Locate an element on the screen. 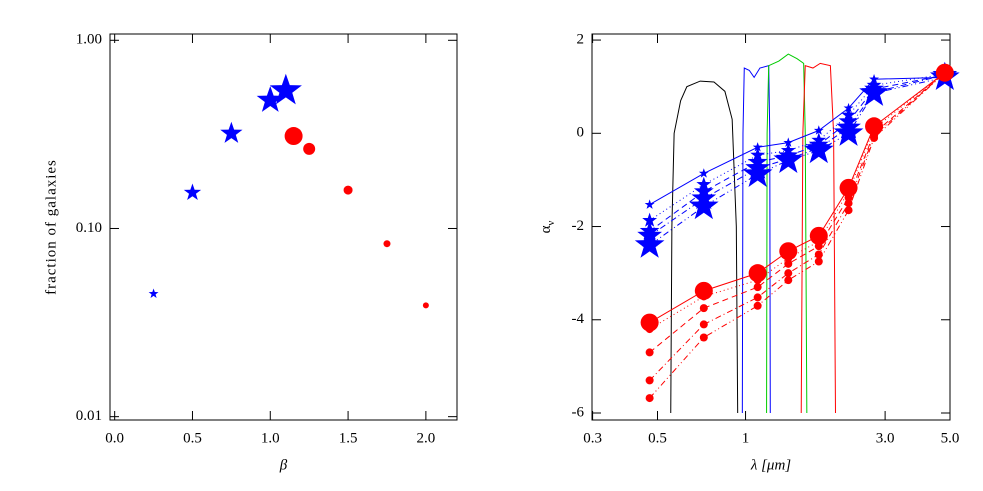 The image size is (983, 491). x-tick-label: 3.0 is located at coordinates (885, 438).